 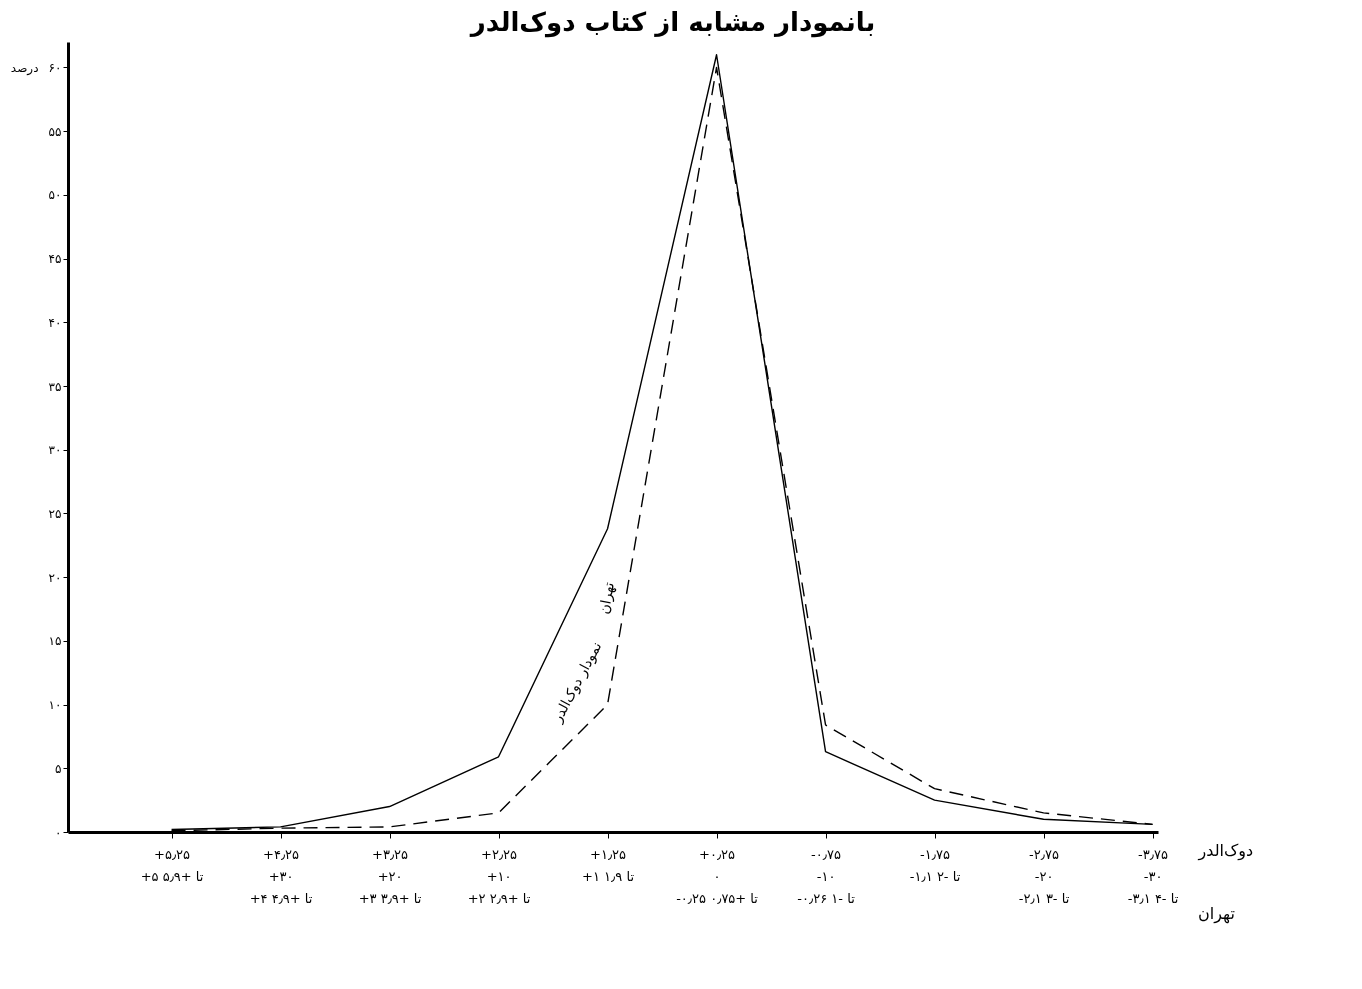 I want to click on y-tick-label: ۳۵, so click(x=55, y=386).